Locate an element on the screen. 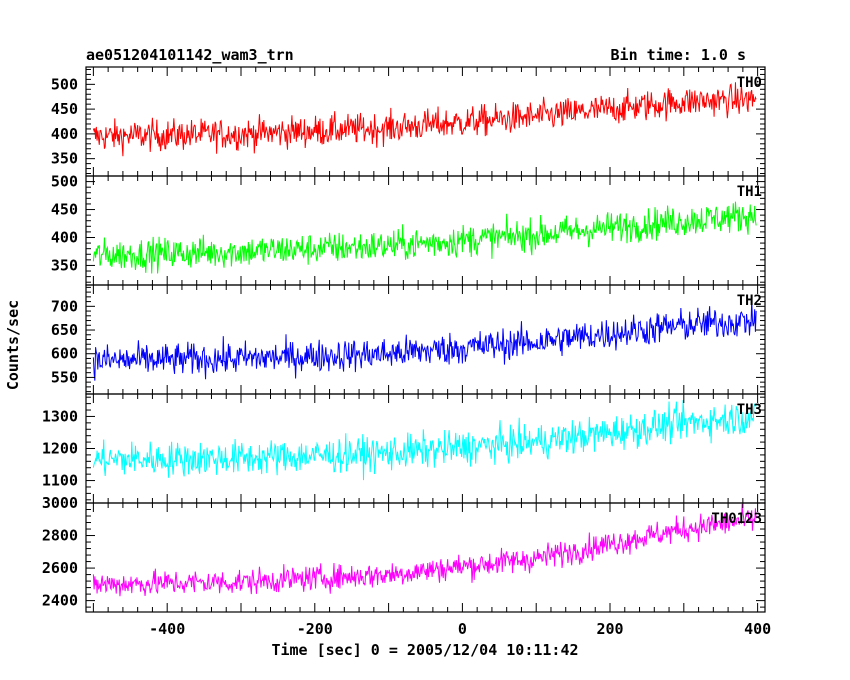 Image resolution: width=850 pixels, height=680 pixels. y-tick-label: 700 is located at coordinates (64, 306).